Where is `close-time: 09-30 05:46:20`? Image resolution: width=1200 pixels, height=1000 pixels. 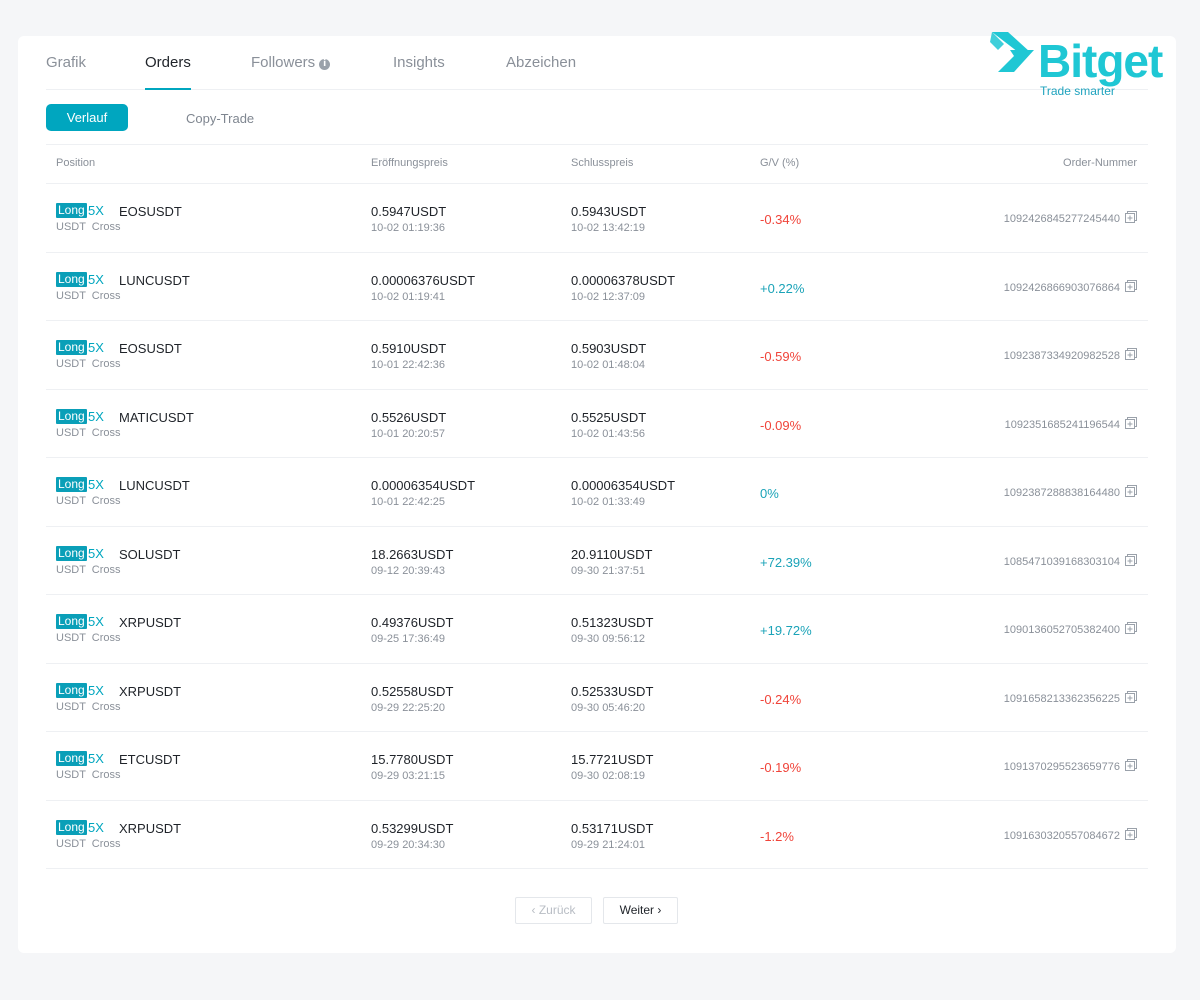
close-time: 09-30 05:46:20 is located at coordinates (608, 707).